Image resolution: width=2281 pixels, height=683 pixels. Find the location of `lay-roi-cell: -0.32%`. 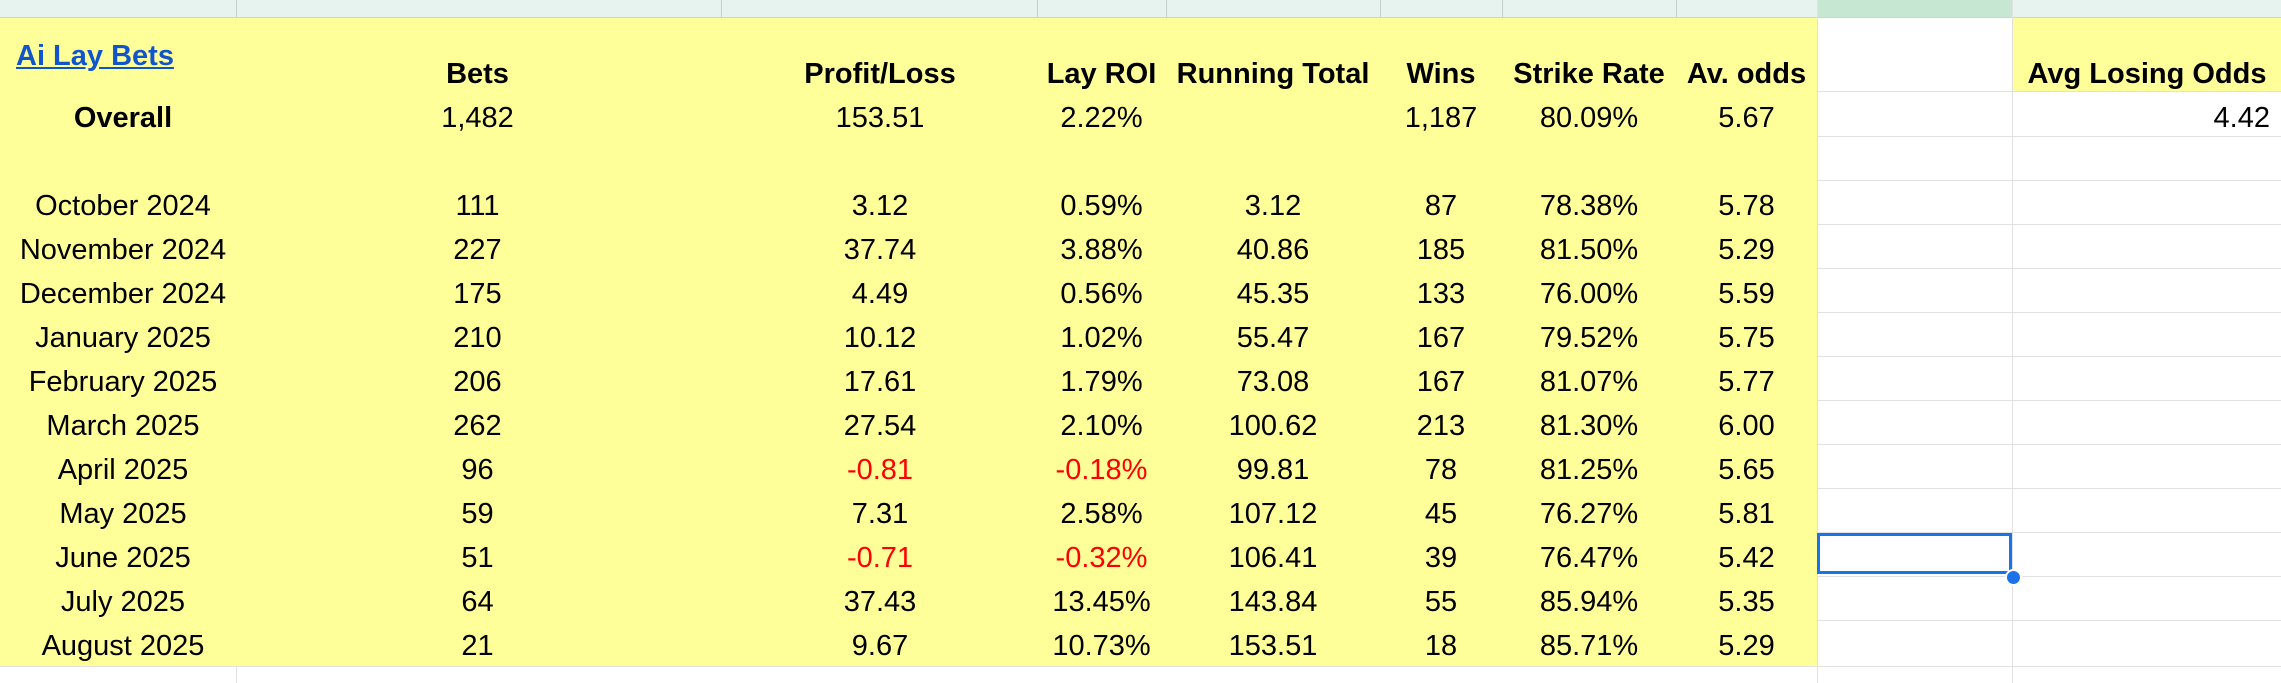

lay-roi-cell: -0.32% is located at coordinates (1101, 558).